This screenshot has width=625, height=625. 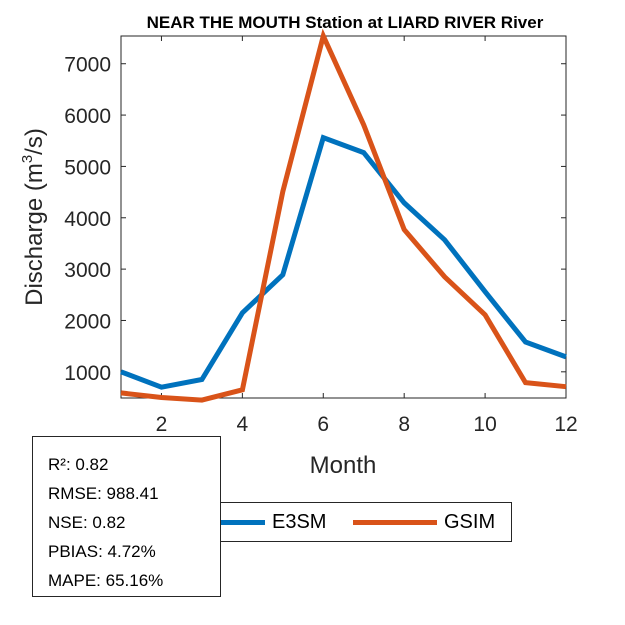 What do you see at coordinates (103, 493) in the screenshot?
I see `stat-rmse: RMSE: 988.41` at bounding box center [103, 493].